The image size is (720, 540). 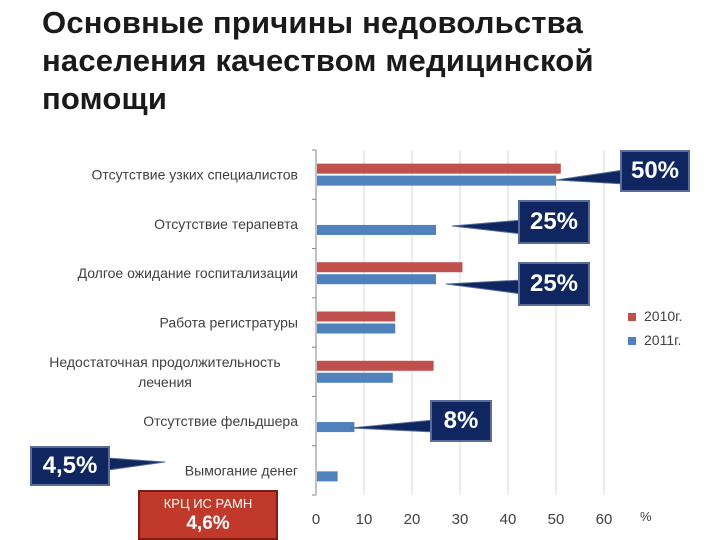 I want to click on krc-note-line1: КРЦ ИС РАМН, so click(x=208, y=503).